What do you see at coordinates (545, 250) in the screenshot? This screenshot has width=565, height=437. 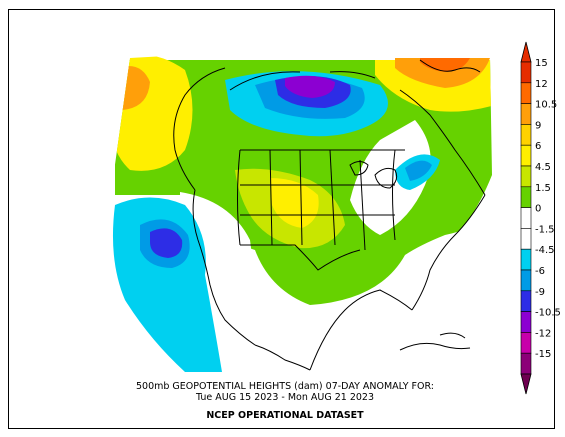 I see `legend-label: -4.5` at bounding box center [545, 250].